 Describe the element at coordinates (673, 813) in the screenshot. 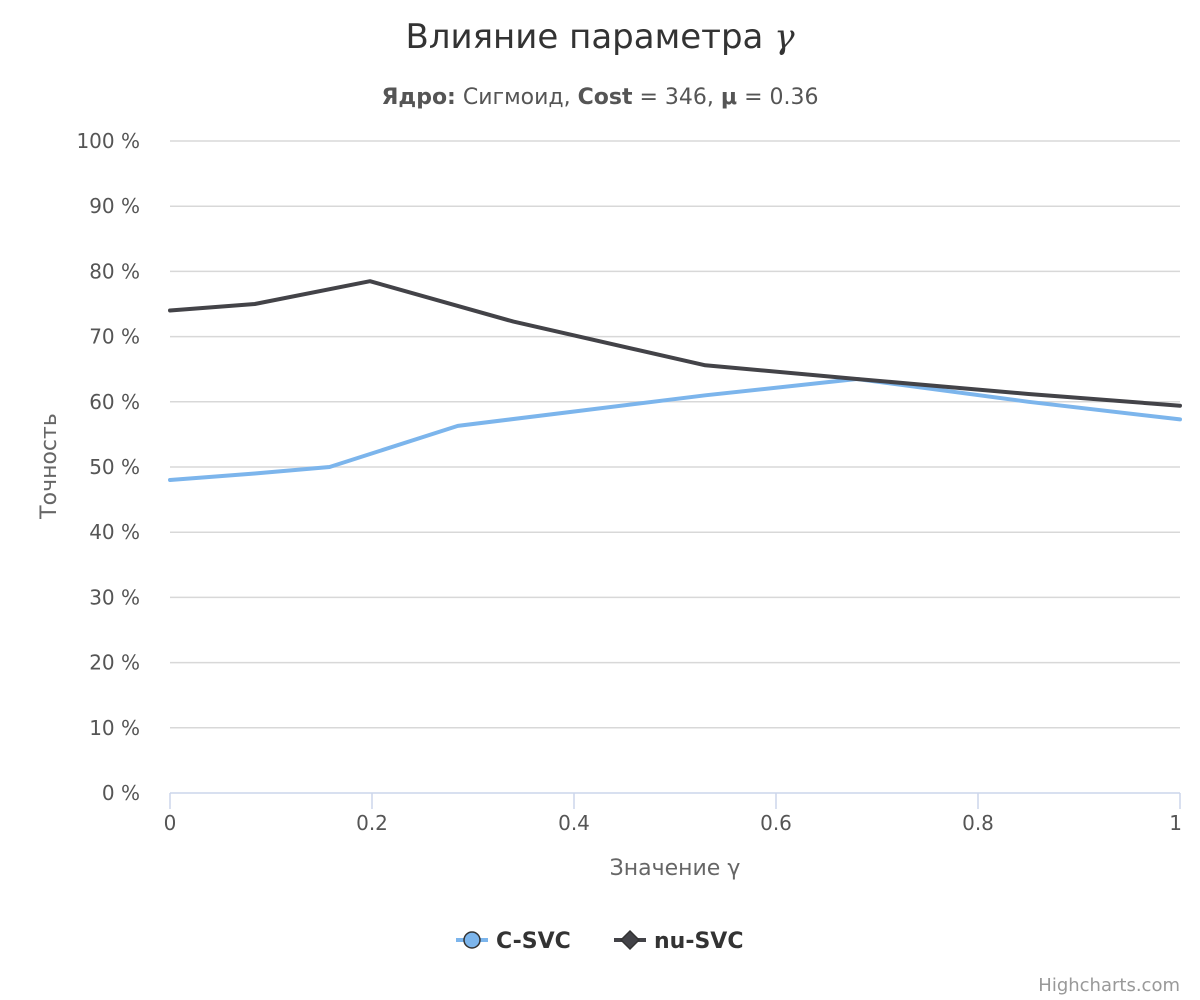

I see `x-axis: 0 0.2 0.4 0.6 0.8 1` at that location.